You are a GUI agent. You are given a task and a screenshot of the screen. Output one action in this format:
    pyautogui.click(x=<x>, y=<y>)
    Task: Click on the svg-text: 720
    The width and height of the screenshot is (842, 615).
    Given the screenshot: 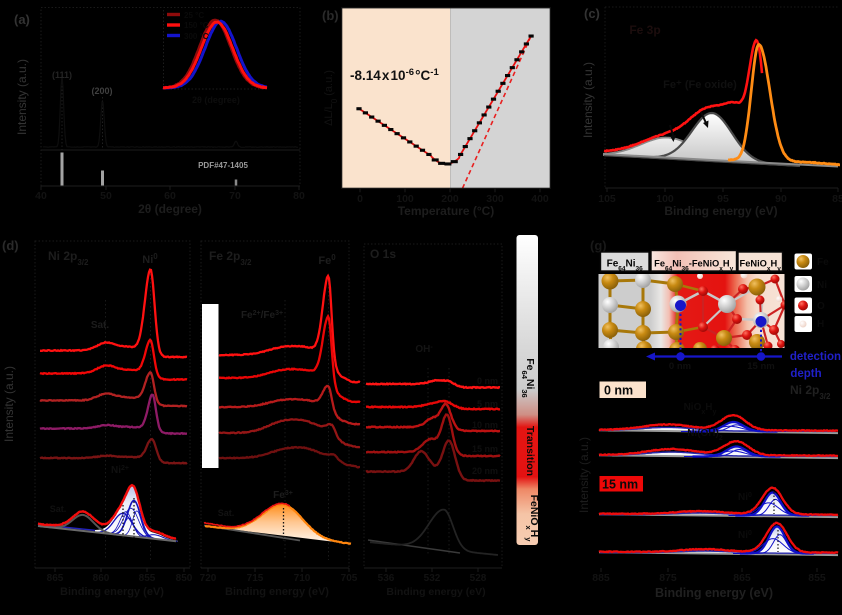 What is the action you would take?
    pyautogui.click(x=208, y=578)
    